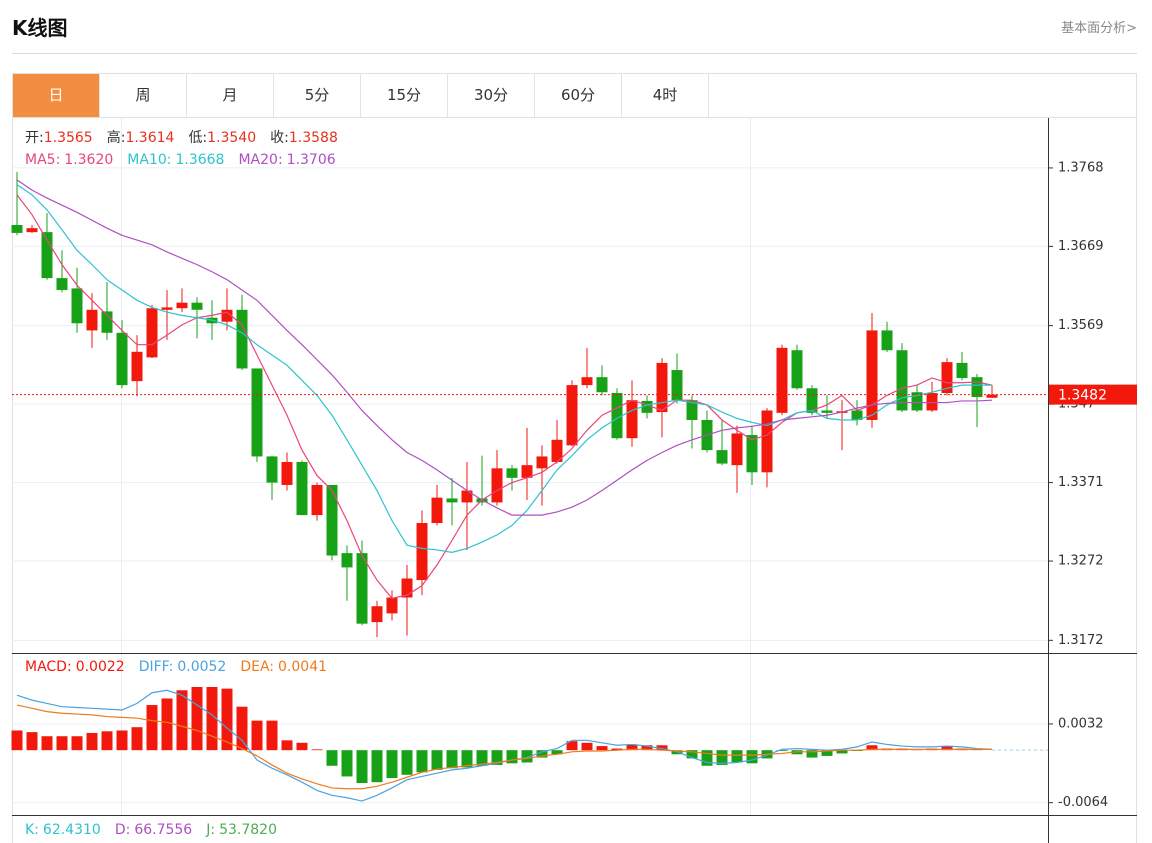 This screenshot has width=1152, height=843. I want to click on legend-value: 0.0022, so click(100, 667).